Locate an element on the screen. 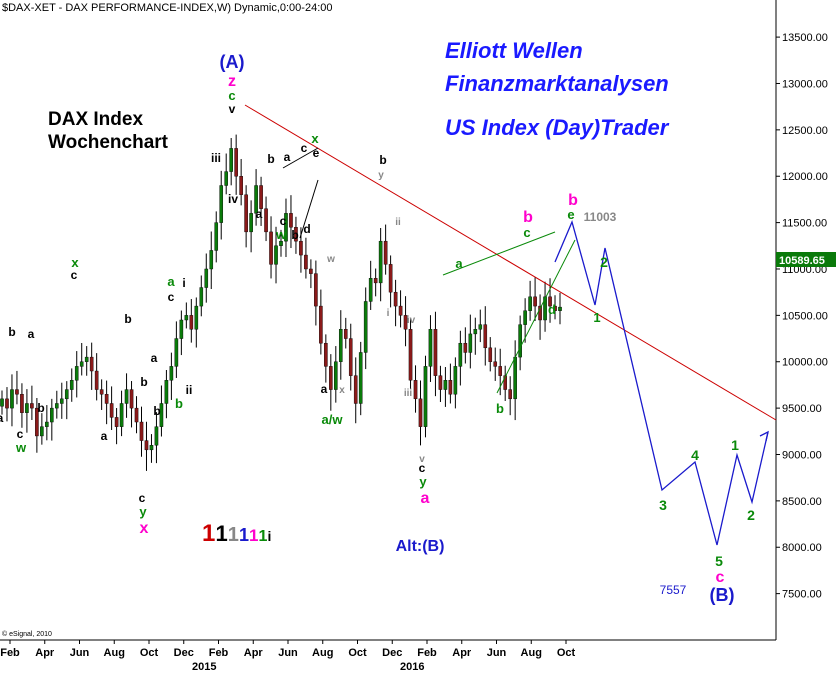  wave-label: iii is located at coordinates (408, 393).